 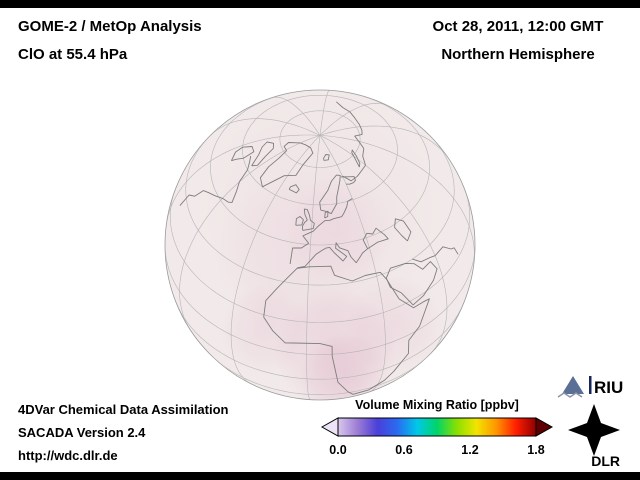 What do you see at coordinates (605, 461) in the screenshot?
I see `dlr-logo-text: DLR` at bounding box center [605, 461].